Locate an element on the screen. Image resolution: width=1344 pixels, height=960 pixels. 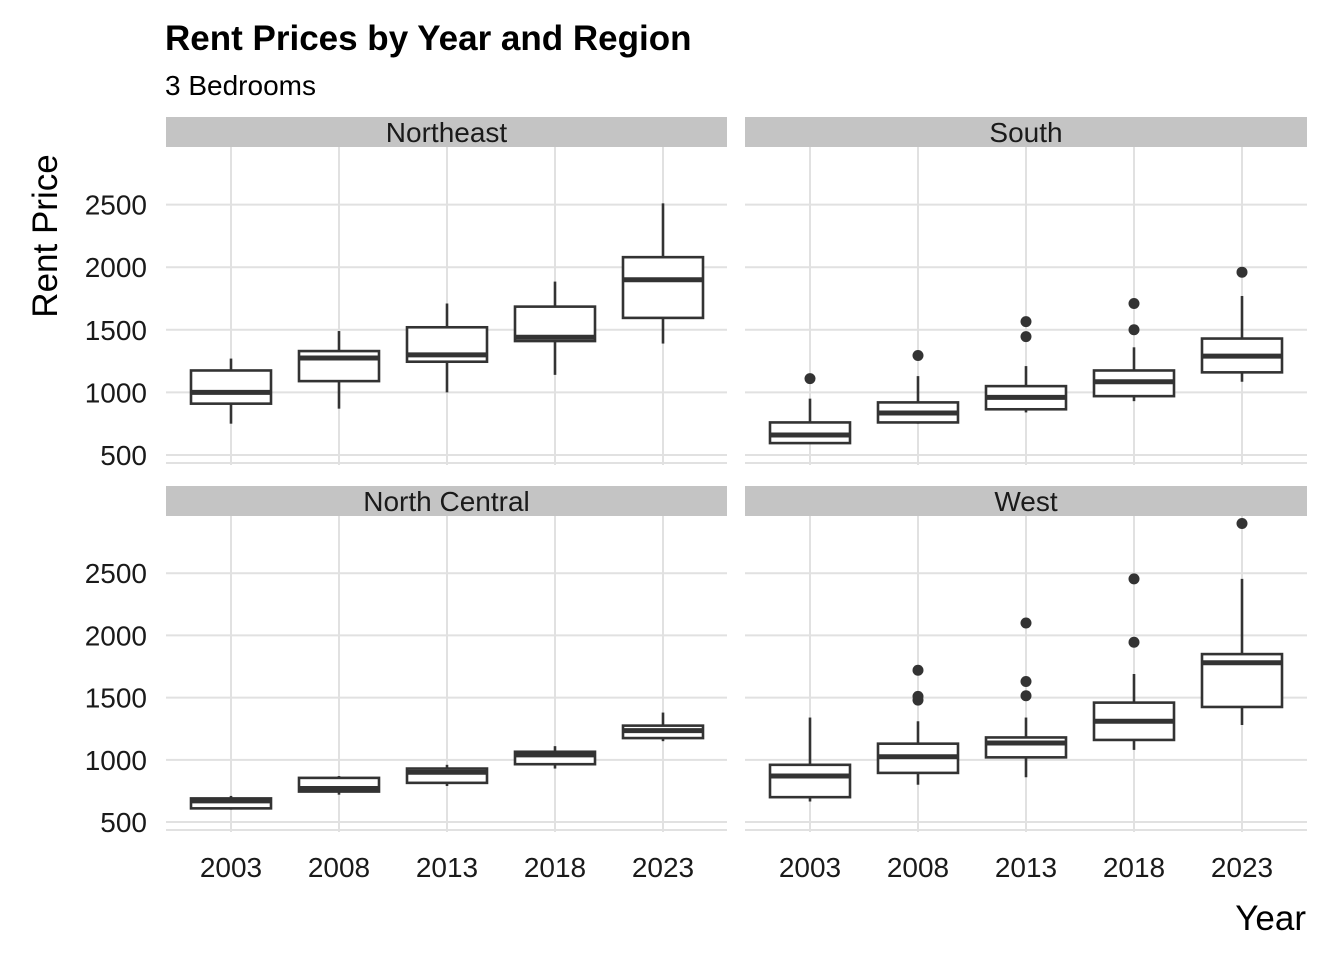
facet-strip-label: North Central is located at coordinates (446, 501).